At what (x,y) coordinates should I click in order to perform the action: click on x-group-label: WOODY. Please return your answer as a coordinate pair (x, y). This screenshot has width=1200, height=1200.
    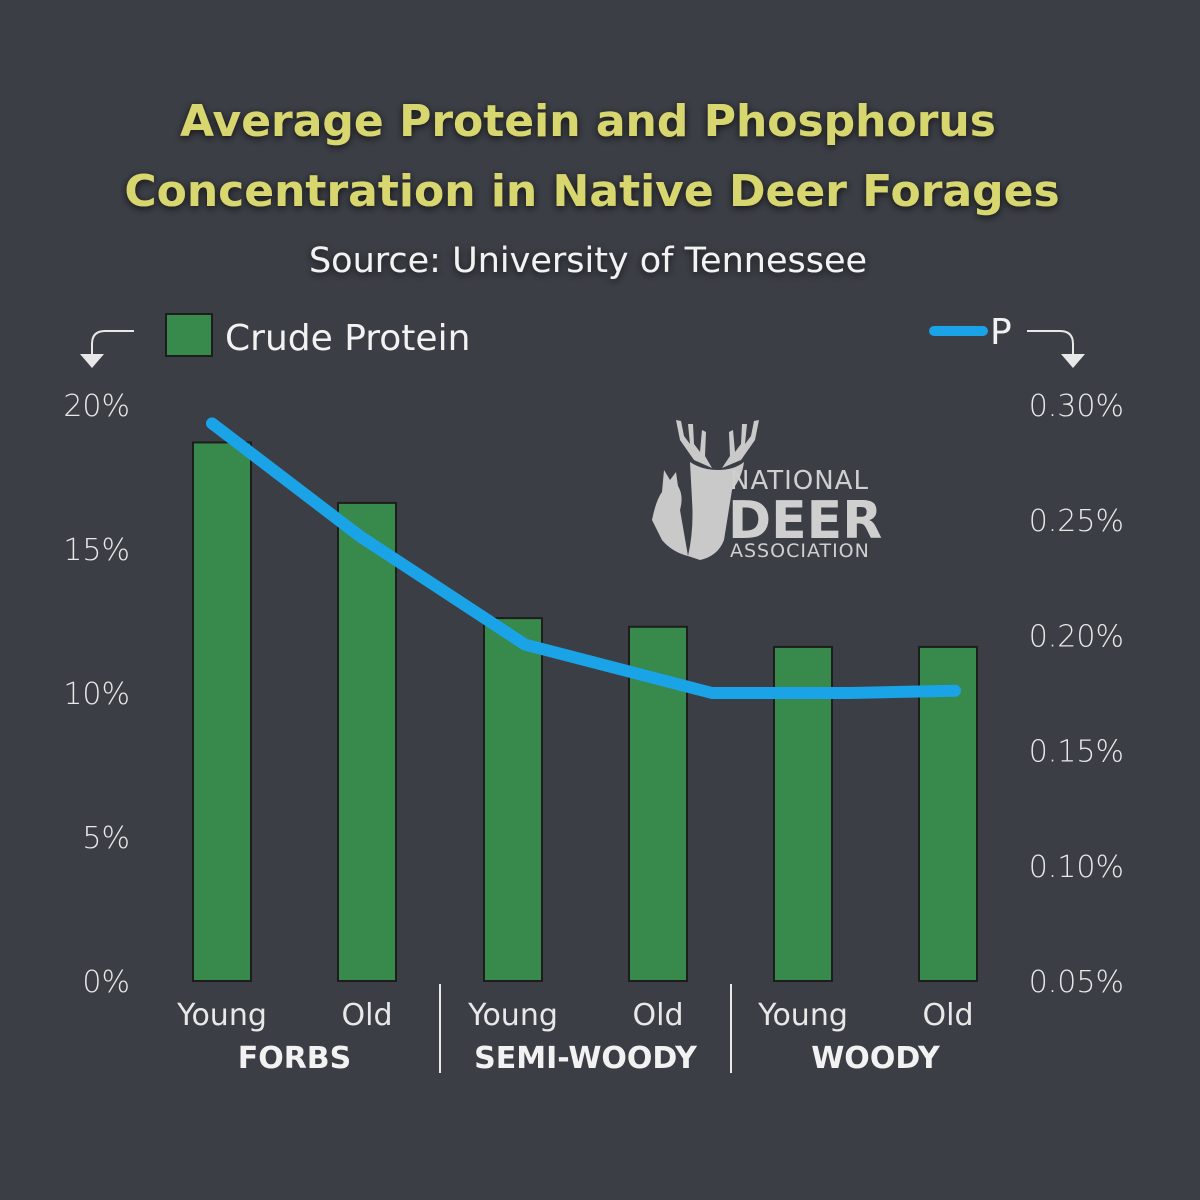
    Looking at the image, I should click on (876, 1058).